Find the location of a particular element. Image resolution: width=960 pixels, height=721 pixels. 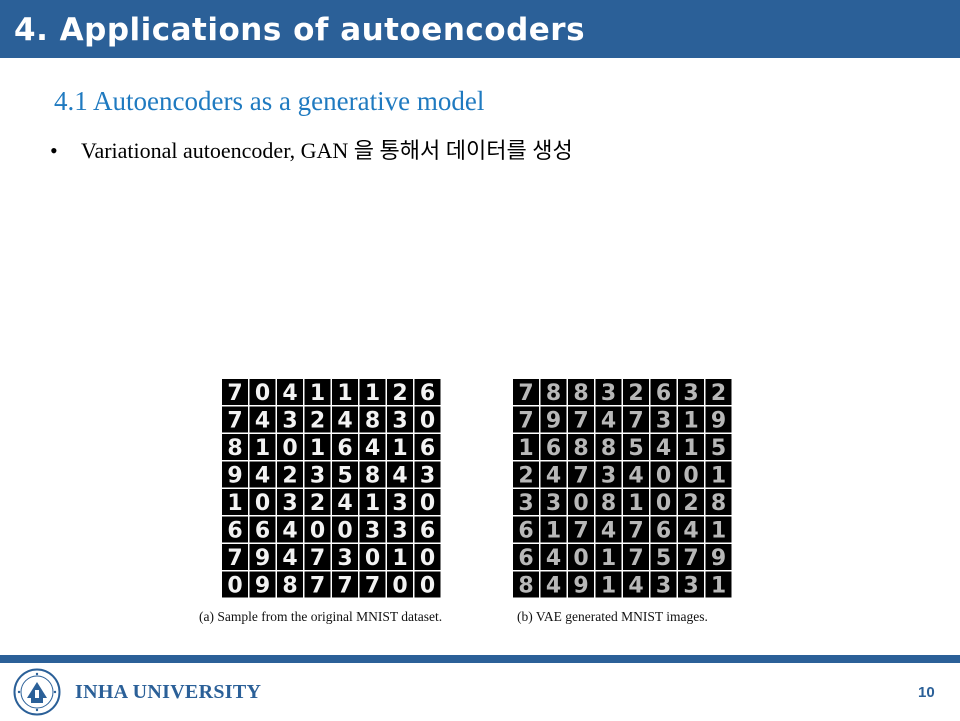

digit-cell: 5 is located at coordinates (718, 447).